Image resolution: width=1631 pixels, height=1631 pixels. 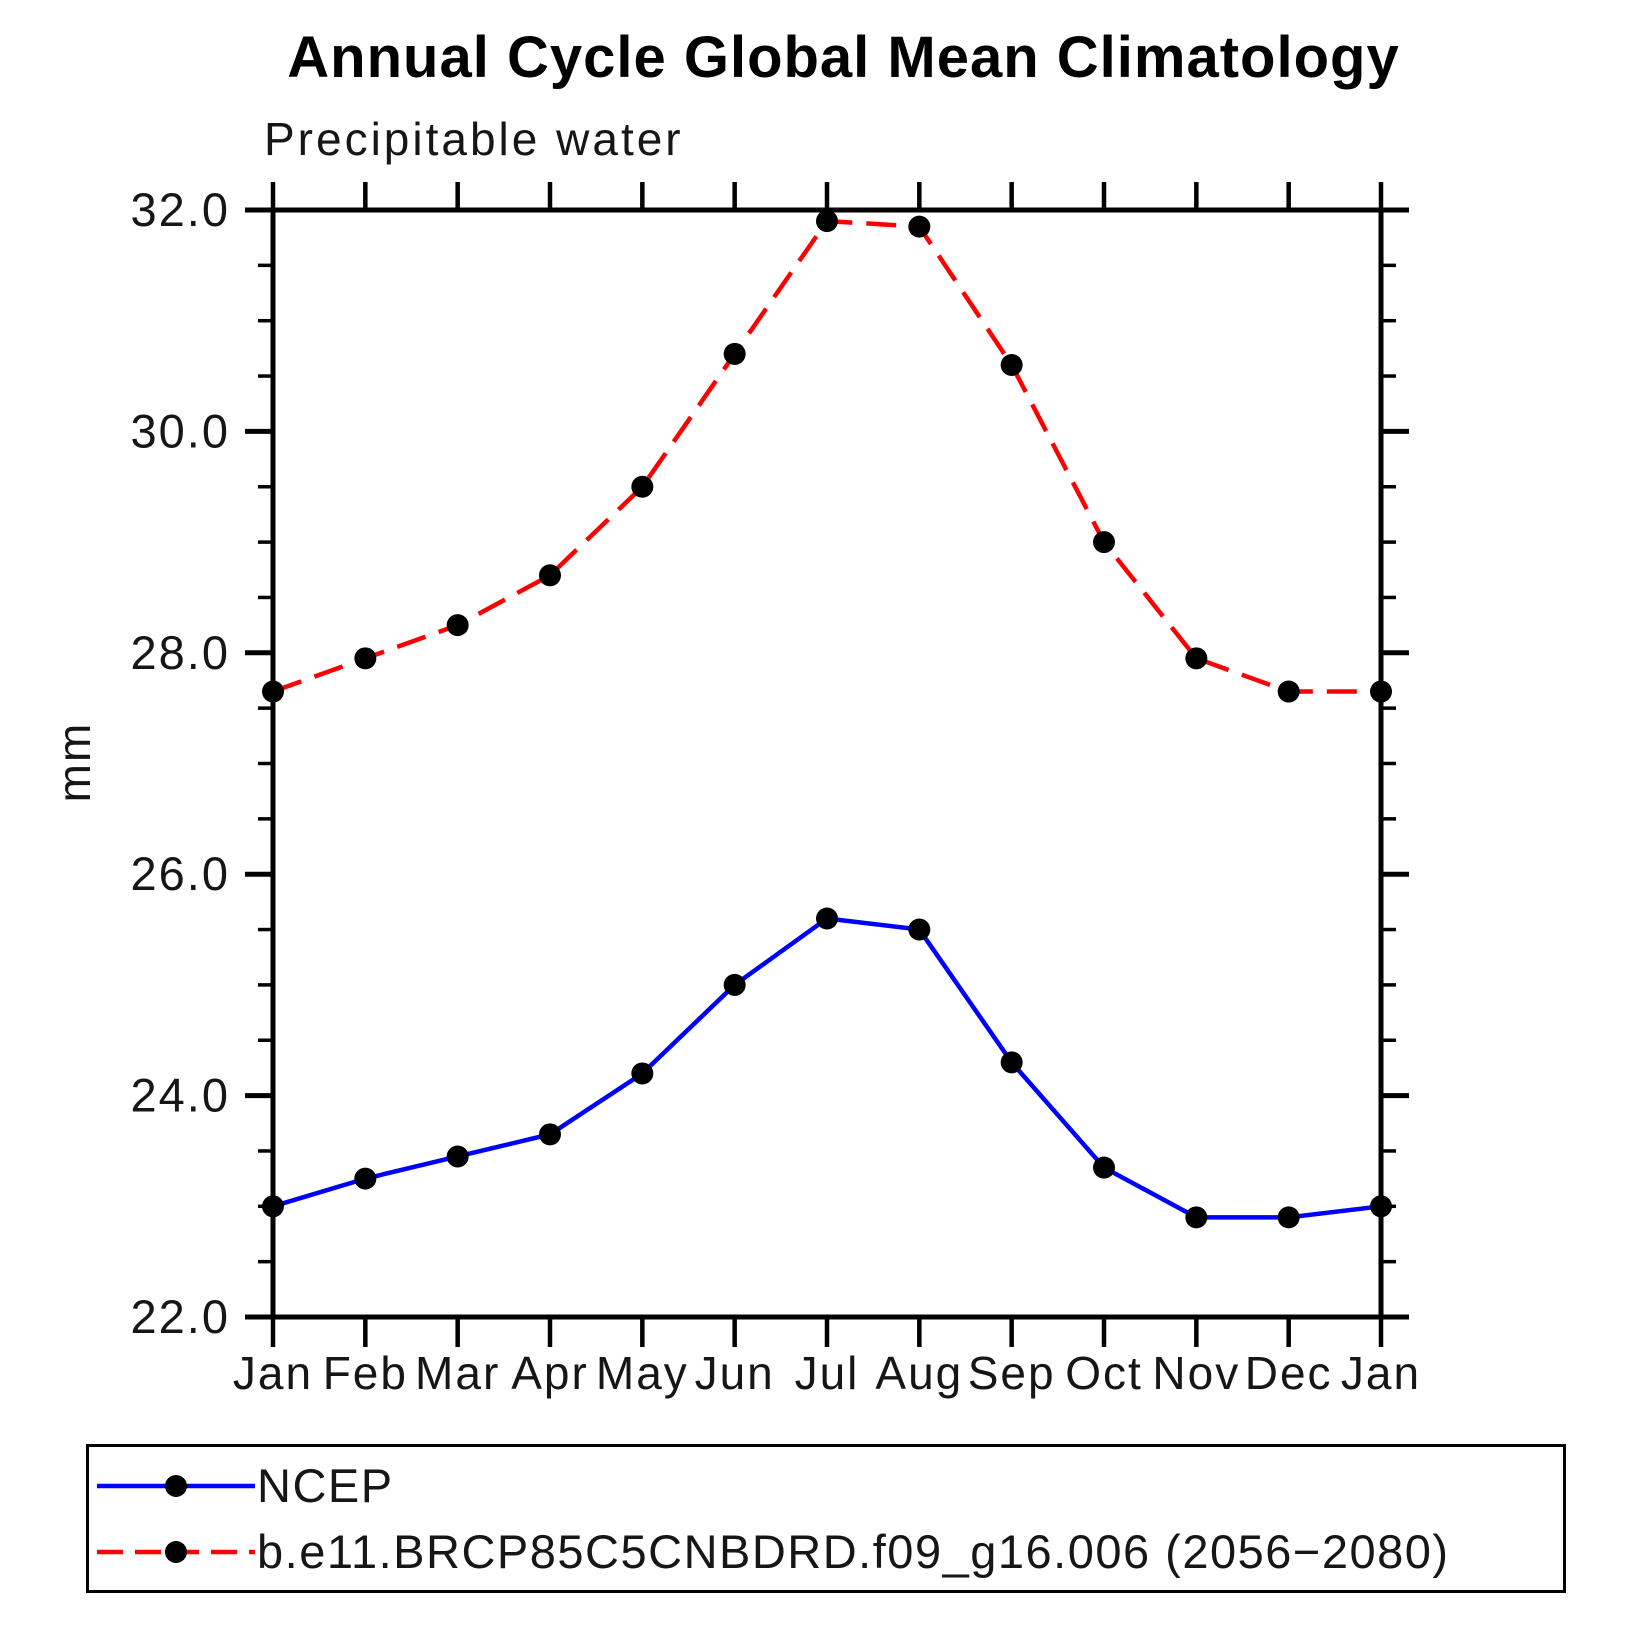 I want to click on legend-line-ncep-icon, so click(x=176, y=1485).